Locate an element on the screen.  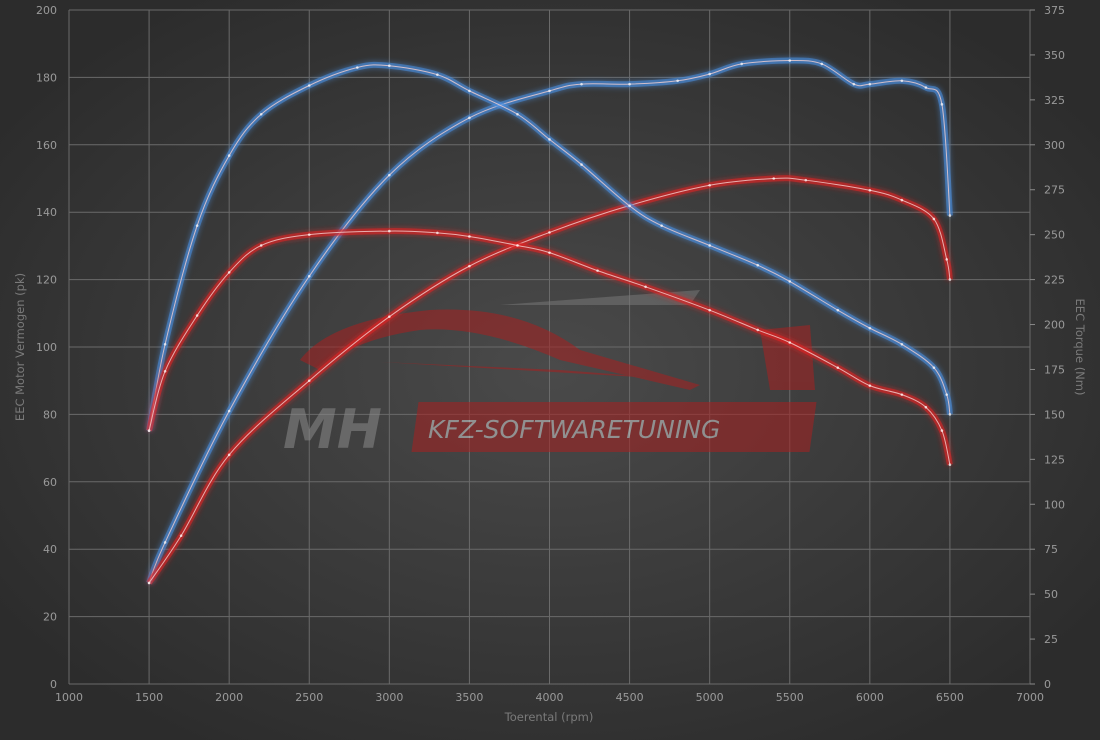
x-tick-label: 3000 is located at coordinates (389, 697).